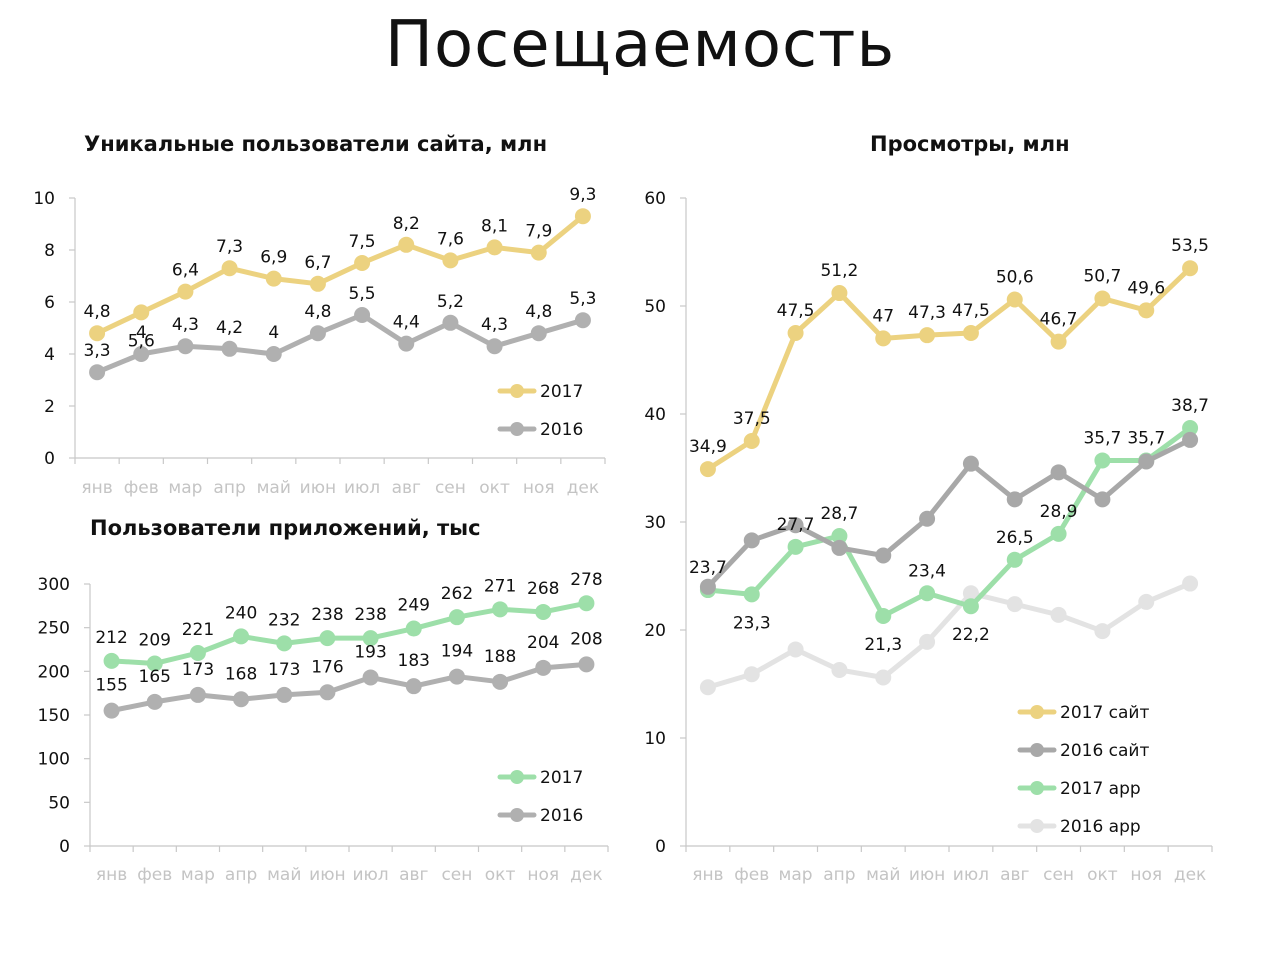 This screenshot has width=1280, height=960. What do you see at coordinates (517, 777) in the screenshot?
I see `app-legend-swatch-dot` at bounding box center [517, 777].